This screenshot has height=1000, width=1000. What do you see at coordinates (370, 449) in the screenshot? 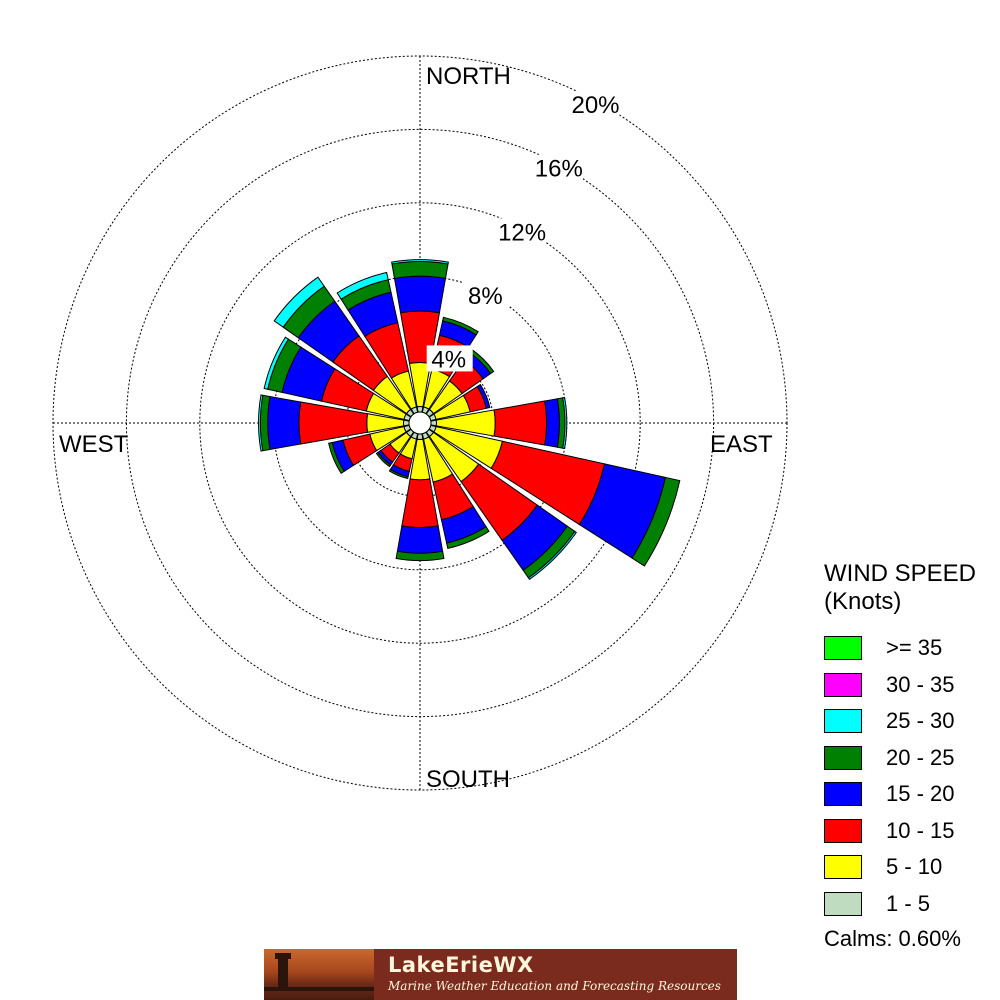
I see `petal-wsw` at bounding box center [370, 449].